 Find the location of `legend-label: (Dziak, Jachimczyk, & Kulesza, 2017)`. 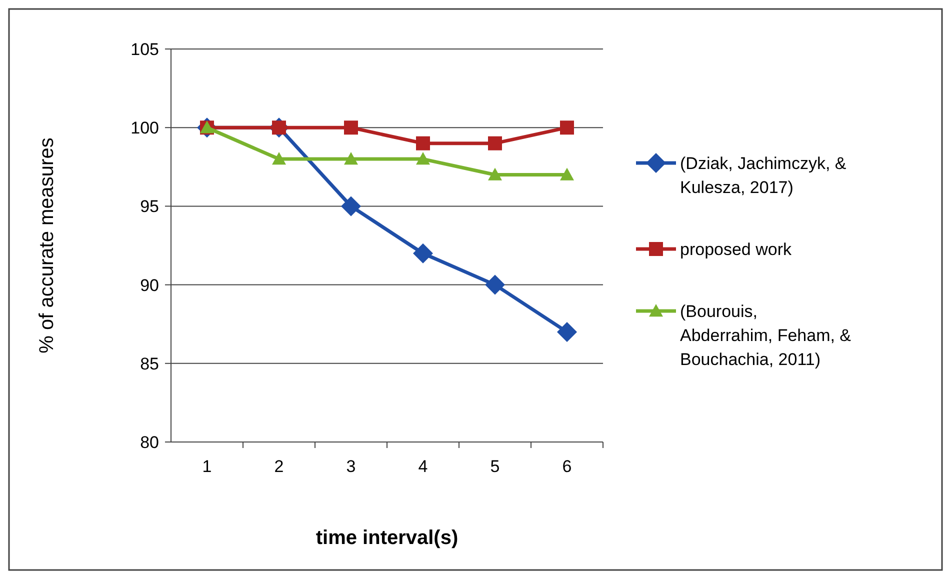

legend-label: (Dziak, Jachimczyk, & Kulesza, 2017) is located at coordinates (763, 175).